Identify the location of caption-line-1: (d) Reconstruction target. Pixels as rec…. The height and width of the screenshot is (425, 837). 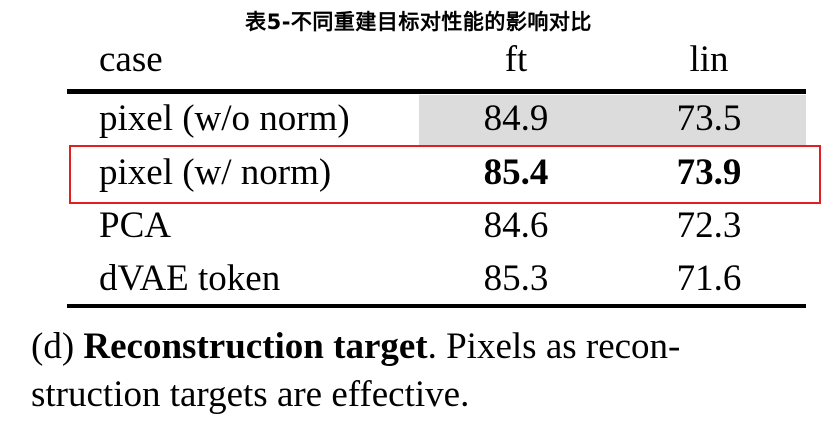
(355, 346).